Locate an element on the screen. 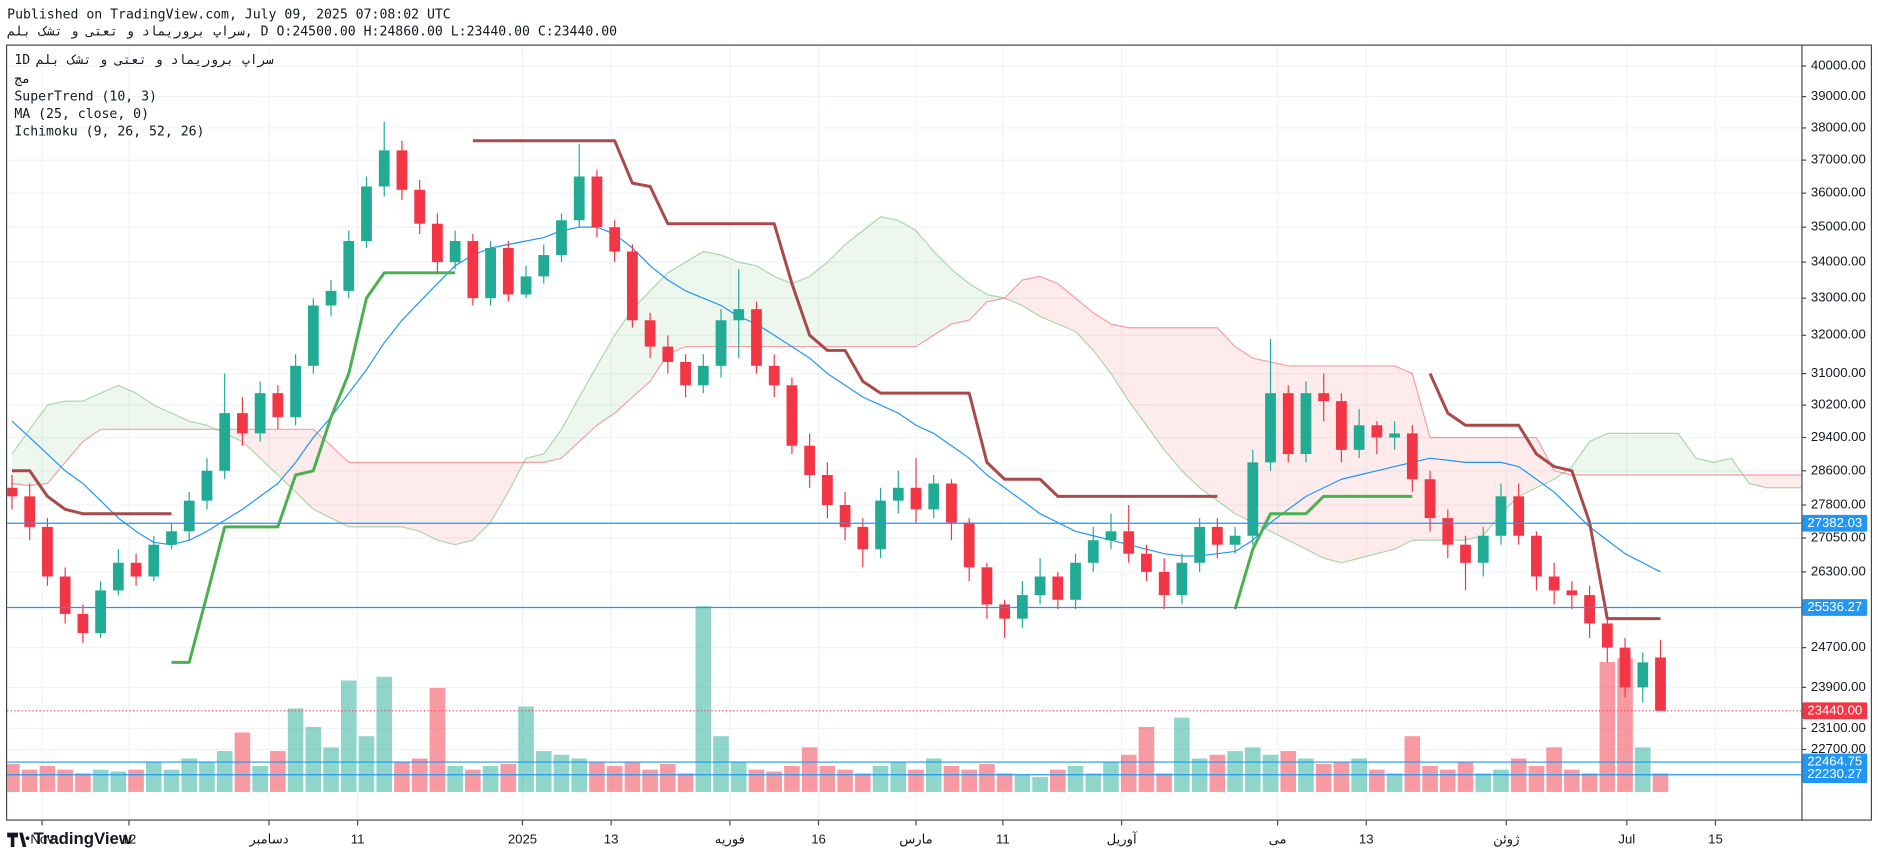 This screenshot has height=858, width=1878. y-tick-label: 35000.00 is located at coordinates (1838, 226).